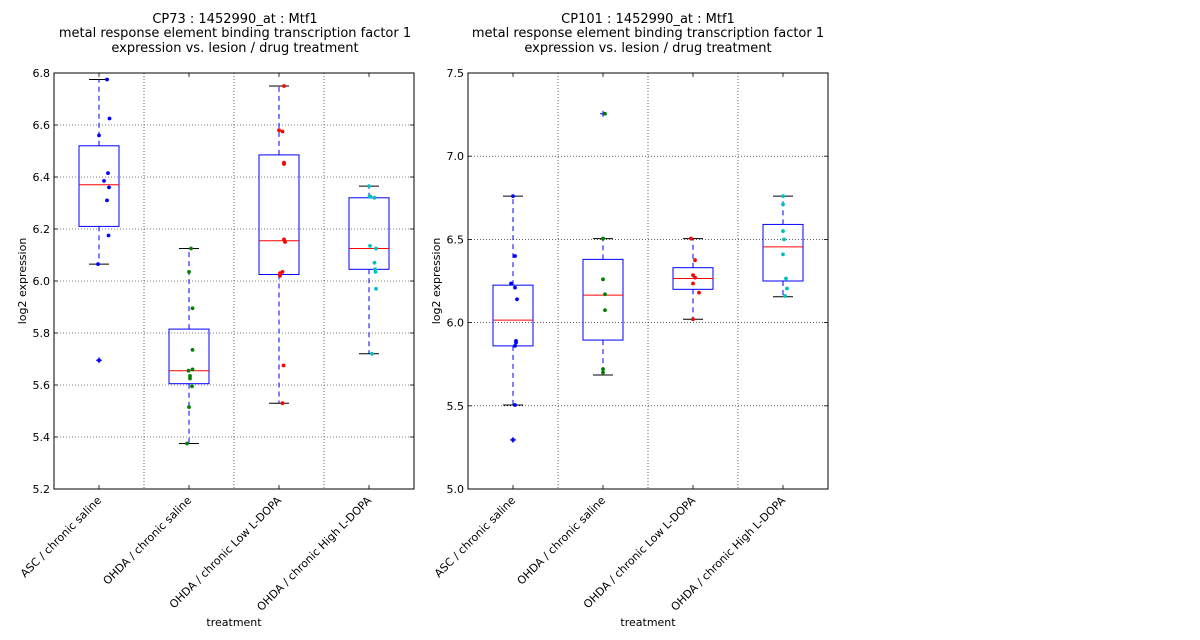  Describe the element at coordinates (42, 125) in the screenshot. I see `y-tick-label: 6.6` at that location.